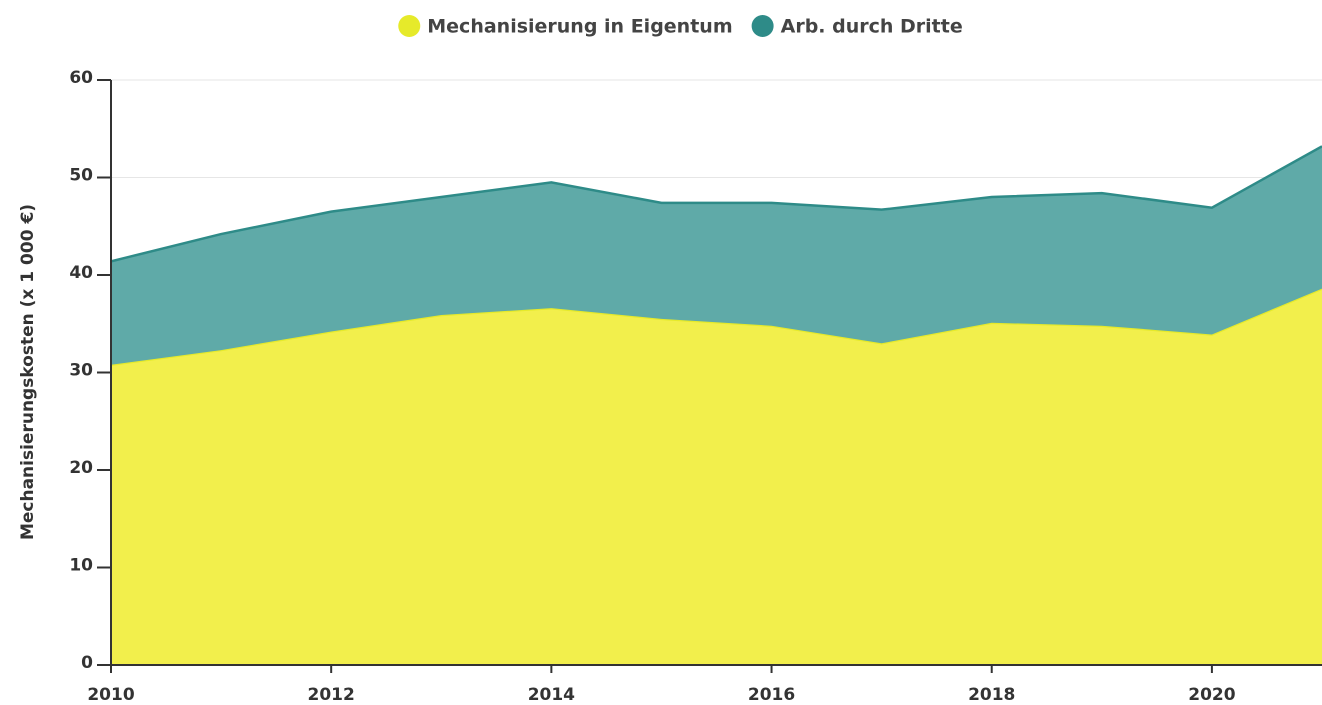 The image size is (1322, 705). Describe the element at coordinates (110, 695) in the screenshot. I see `x-tick-label: 2010` at that location.